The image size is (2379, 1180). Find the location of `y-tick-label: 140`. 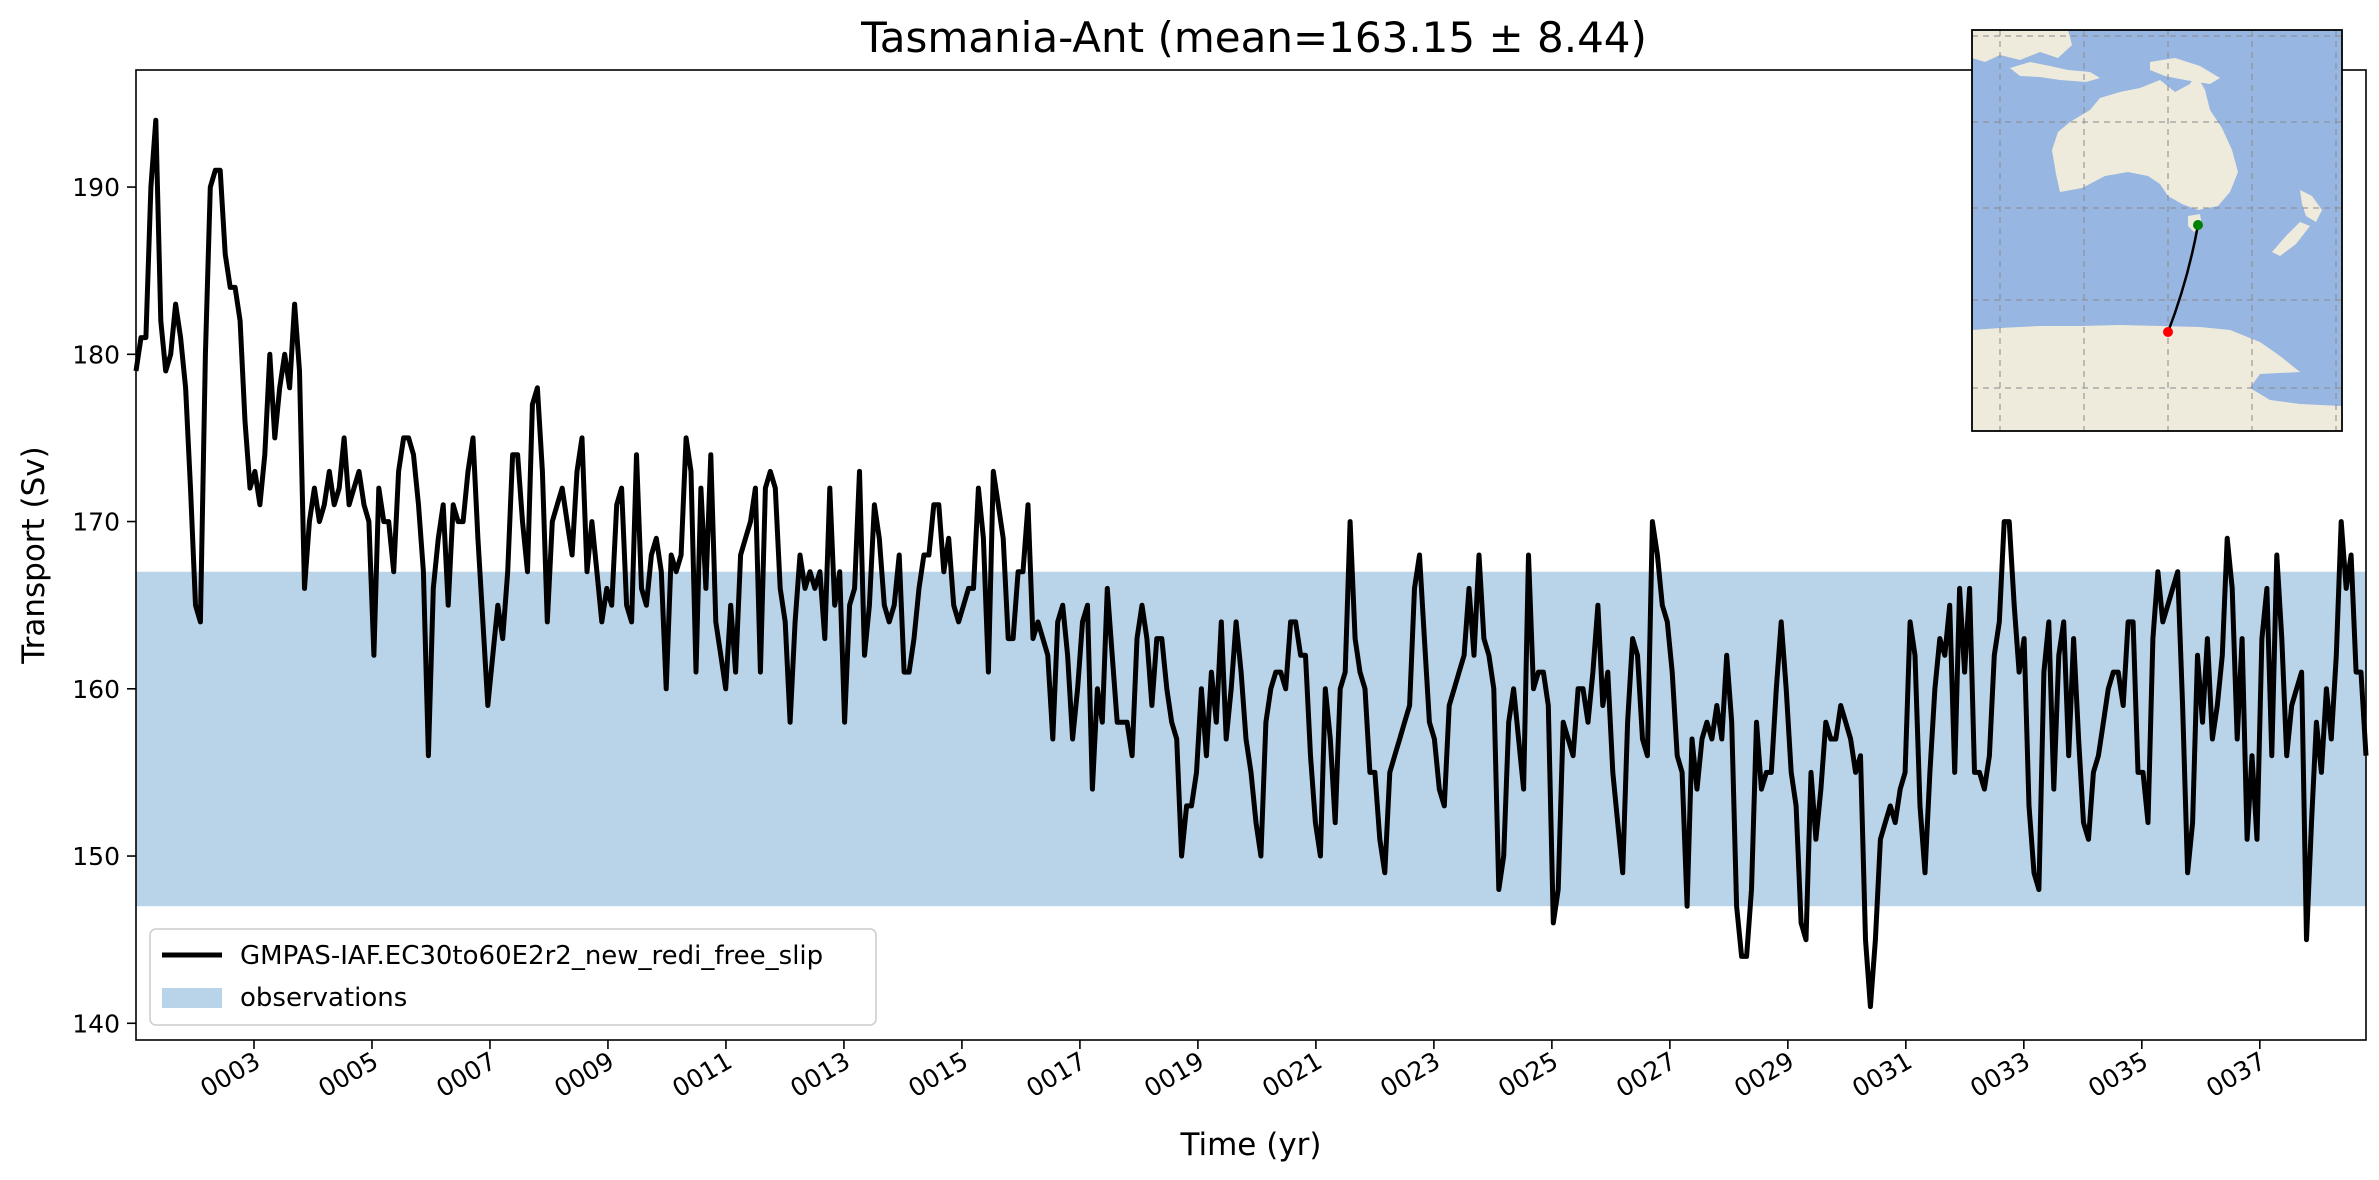

y-tick-label: 140 is located at coordinates (96, 1023).